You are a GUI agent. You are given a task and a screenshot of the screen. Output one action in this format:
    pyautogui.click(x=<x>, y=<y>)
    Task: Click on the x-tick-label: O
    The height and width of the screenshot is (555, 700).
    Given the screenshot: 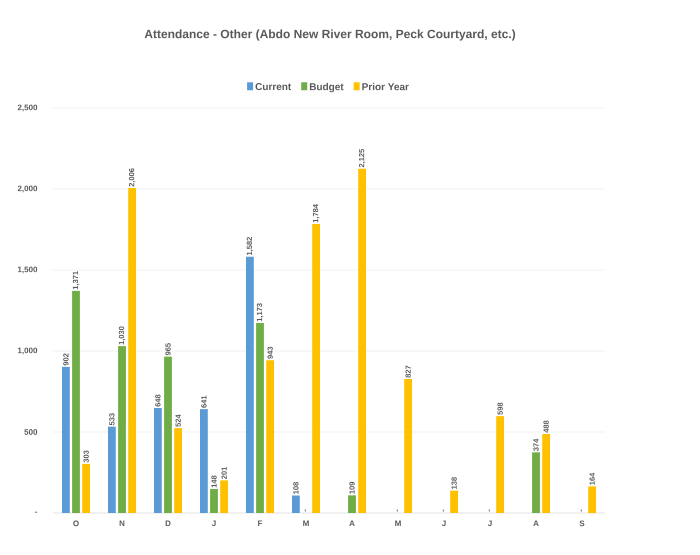 What is the action you would take?
    pyautogui.click(x=76, y=523)
    